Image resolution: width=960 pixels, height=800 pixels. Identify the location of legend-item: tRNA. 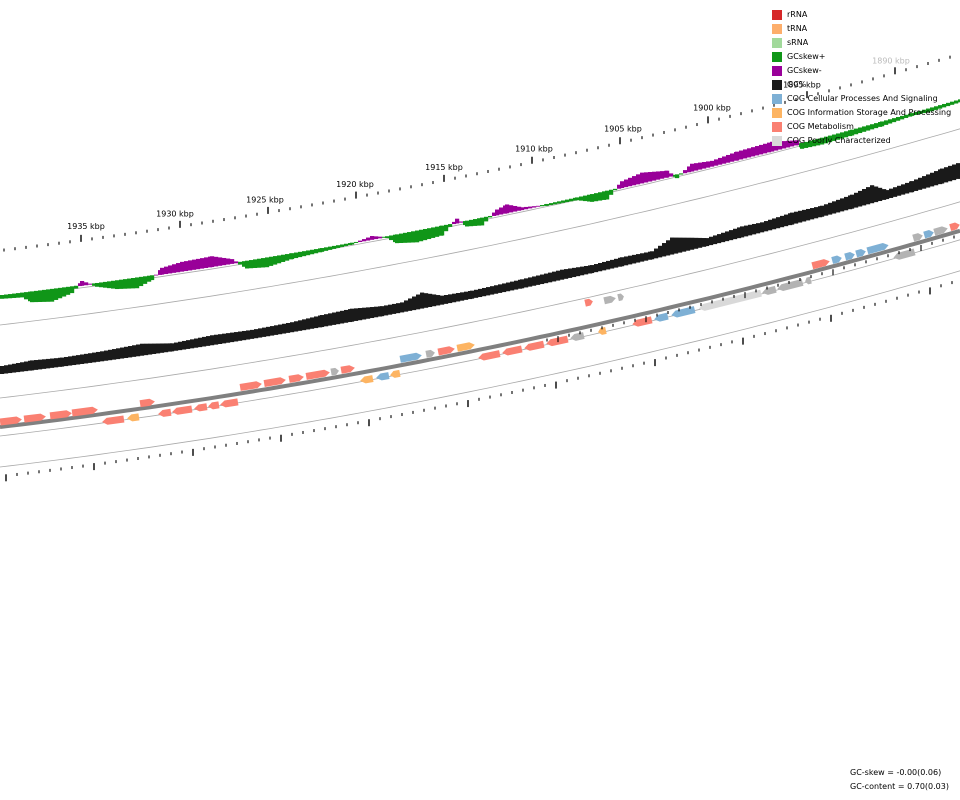
(866, 29).